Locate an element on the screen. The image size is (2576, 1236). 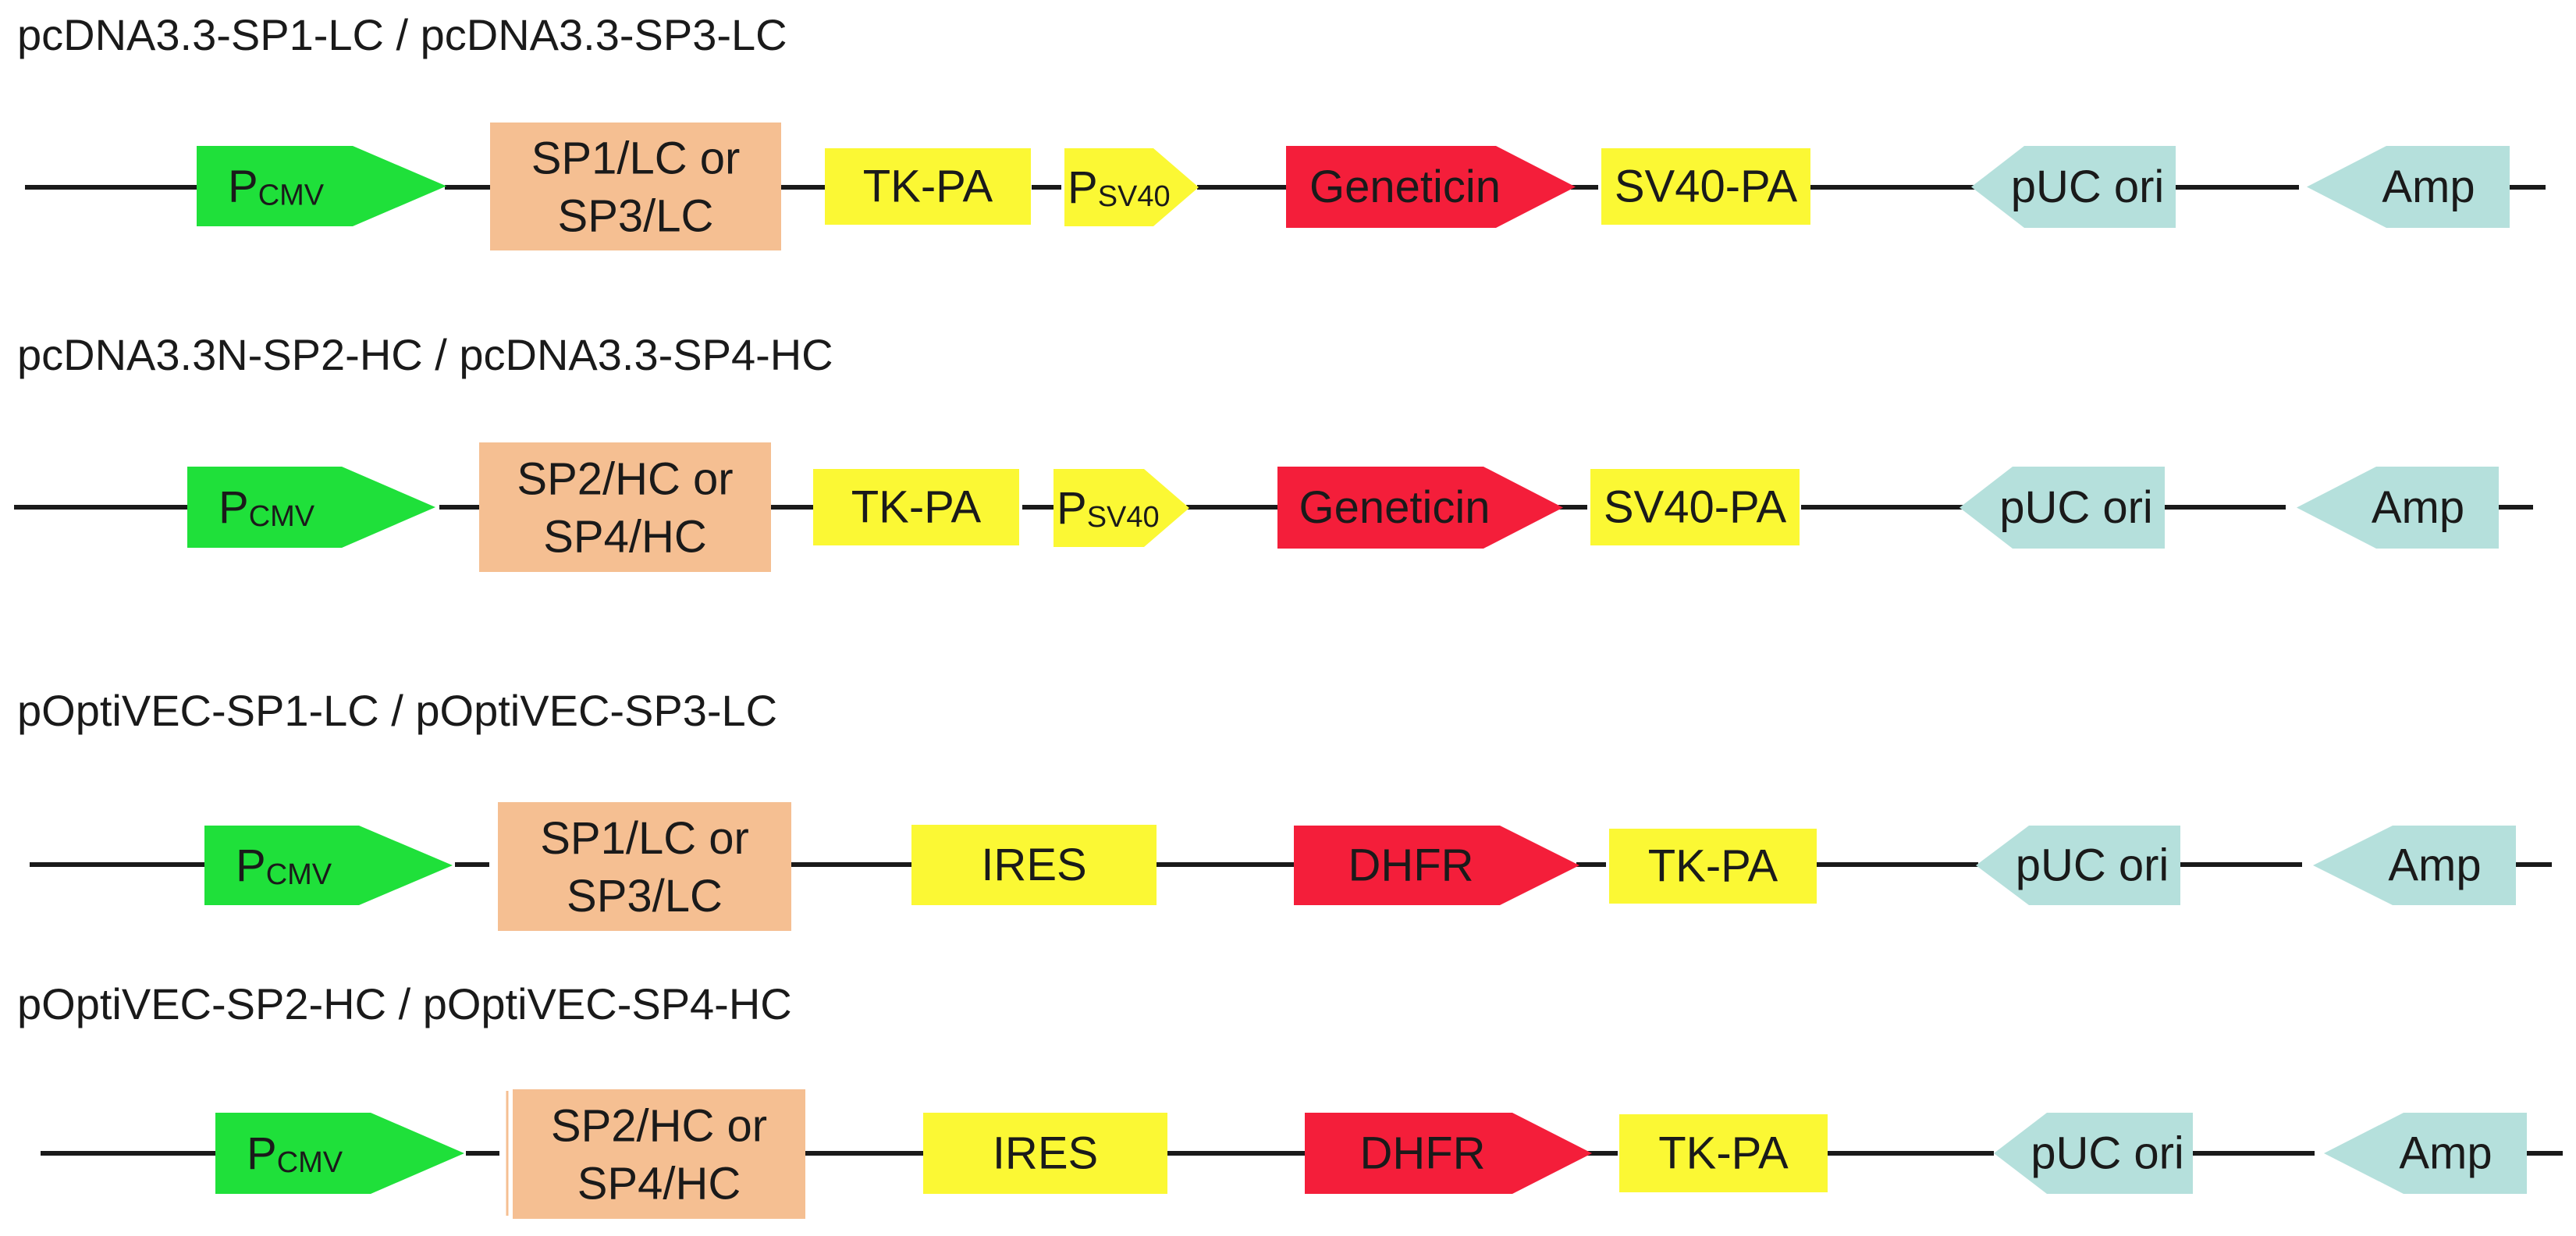
construct-title: pcDNA3.3-SP1-LC / pcDNA3.3-SP3-LC is located at coordinates (402, 34).